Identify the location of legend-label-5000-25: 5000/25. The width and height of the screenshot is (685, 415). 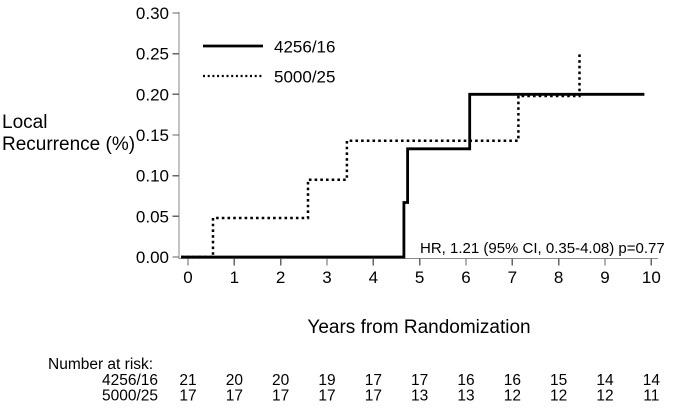
(304, 77).